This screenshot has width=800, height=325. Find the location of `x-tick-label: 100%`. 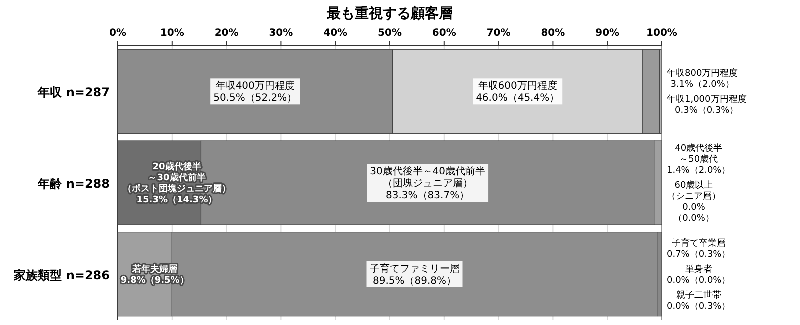

x-tick-label: 100% is located at coordinates (662, 33).